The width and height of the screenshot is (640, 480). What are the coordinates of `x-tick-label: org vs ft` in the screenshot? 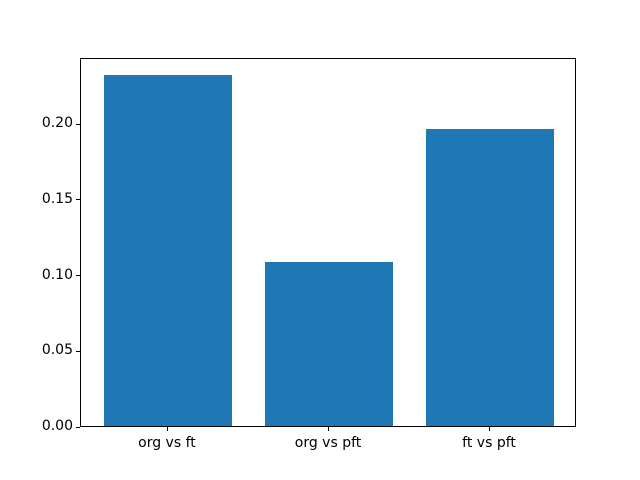 It's located at (167, 443).